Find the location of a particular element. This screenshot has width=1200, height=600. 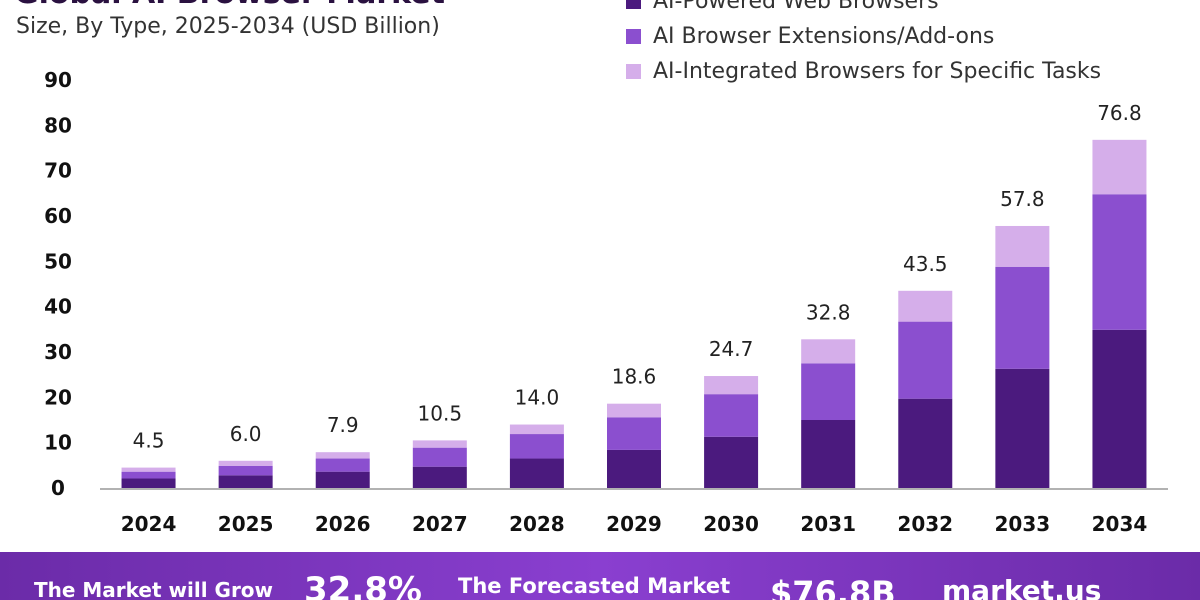

bar-segment-2025-s2 is located at coordinates (245, 463).